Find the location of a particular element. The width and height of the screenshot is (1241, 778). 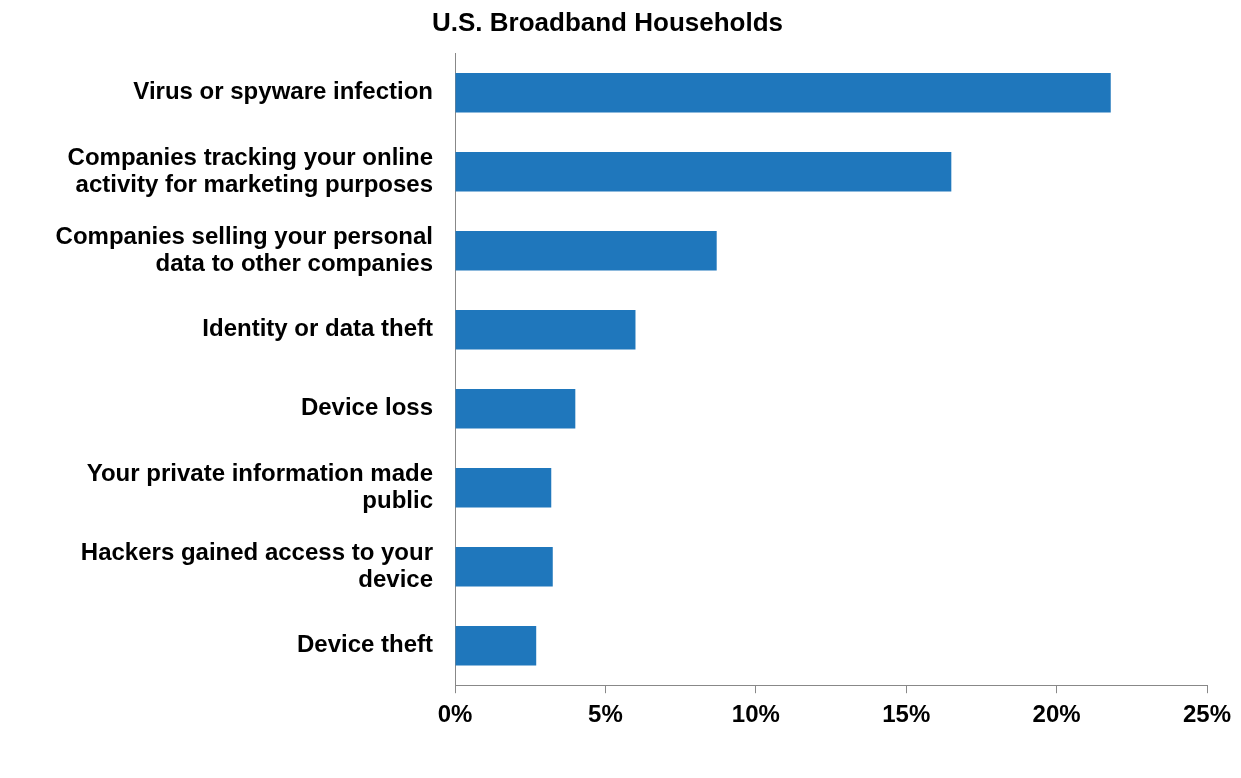

y-tick-label: Virus or spyware infection is located at coordinates (283, 91).